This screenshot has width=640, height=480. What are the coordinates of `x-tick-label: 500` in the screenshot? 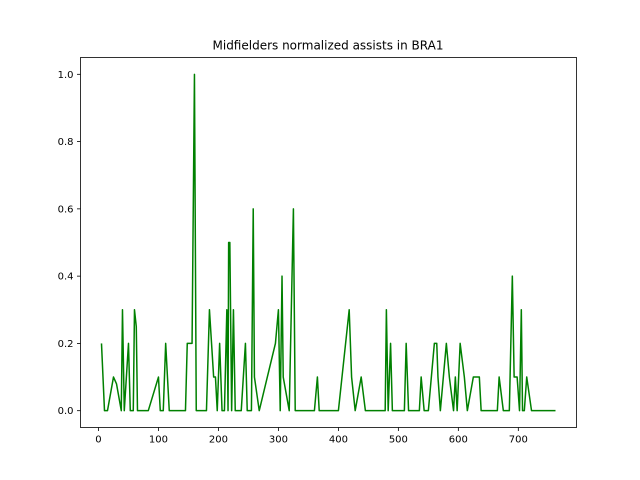 It's located at (398, 440).